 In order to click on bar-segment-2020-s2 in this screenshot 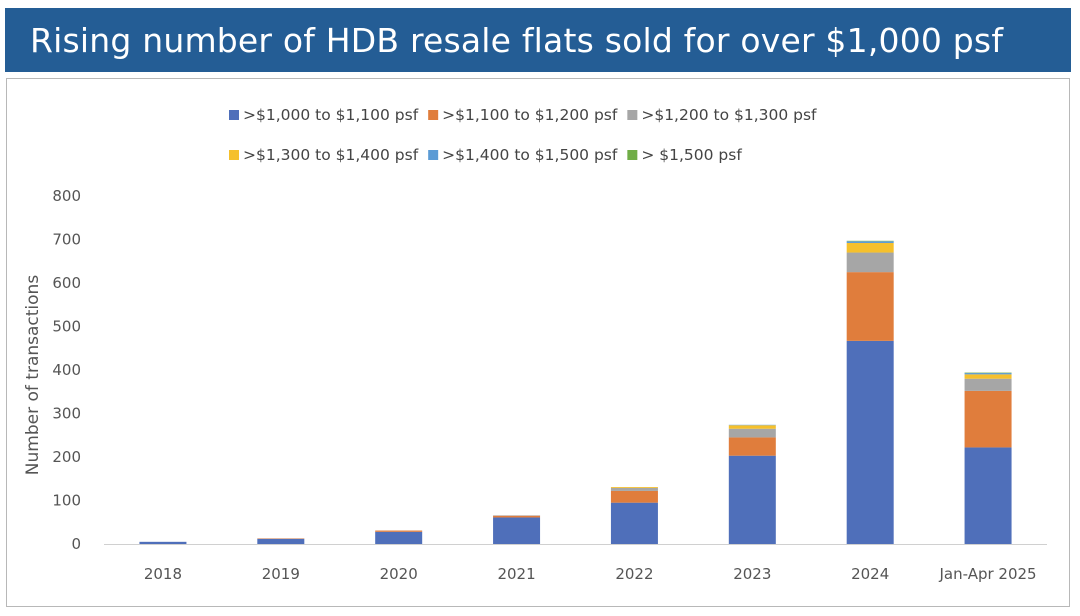, I will do `click(399, 531)`.